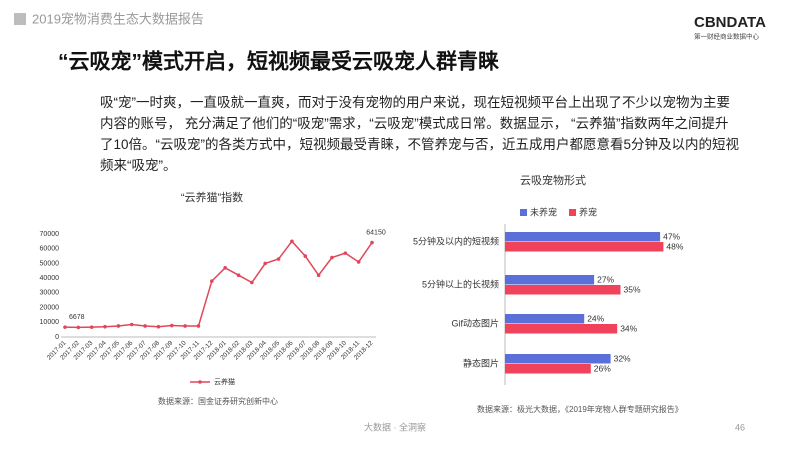 The image size is (800, 449). What do you see at coordinates (674, 246) in the screenshot?
I see `value-label: 48%` at bounding box center [674, 246].